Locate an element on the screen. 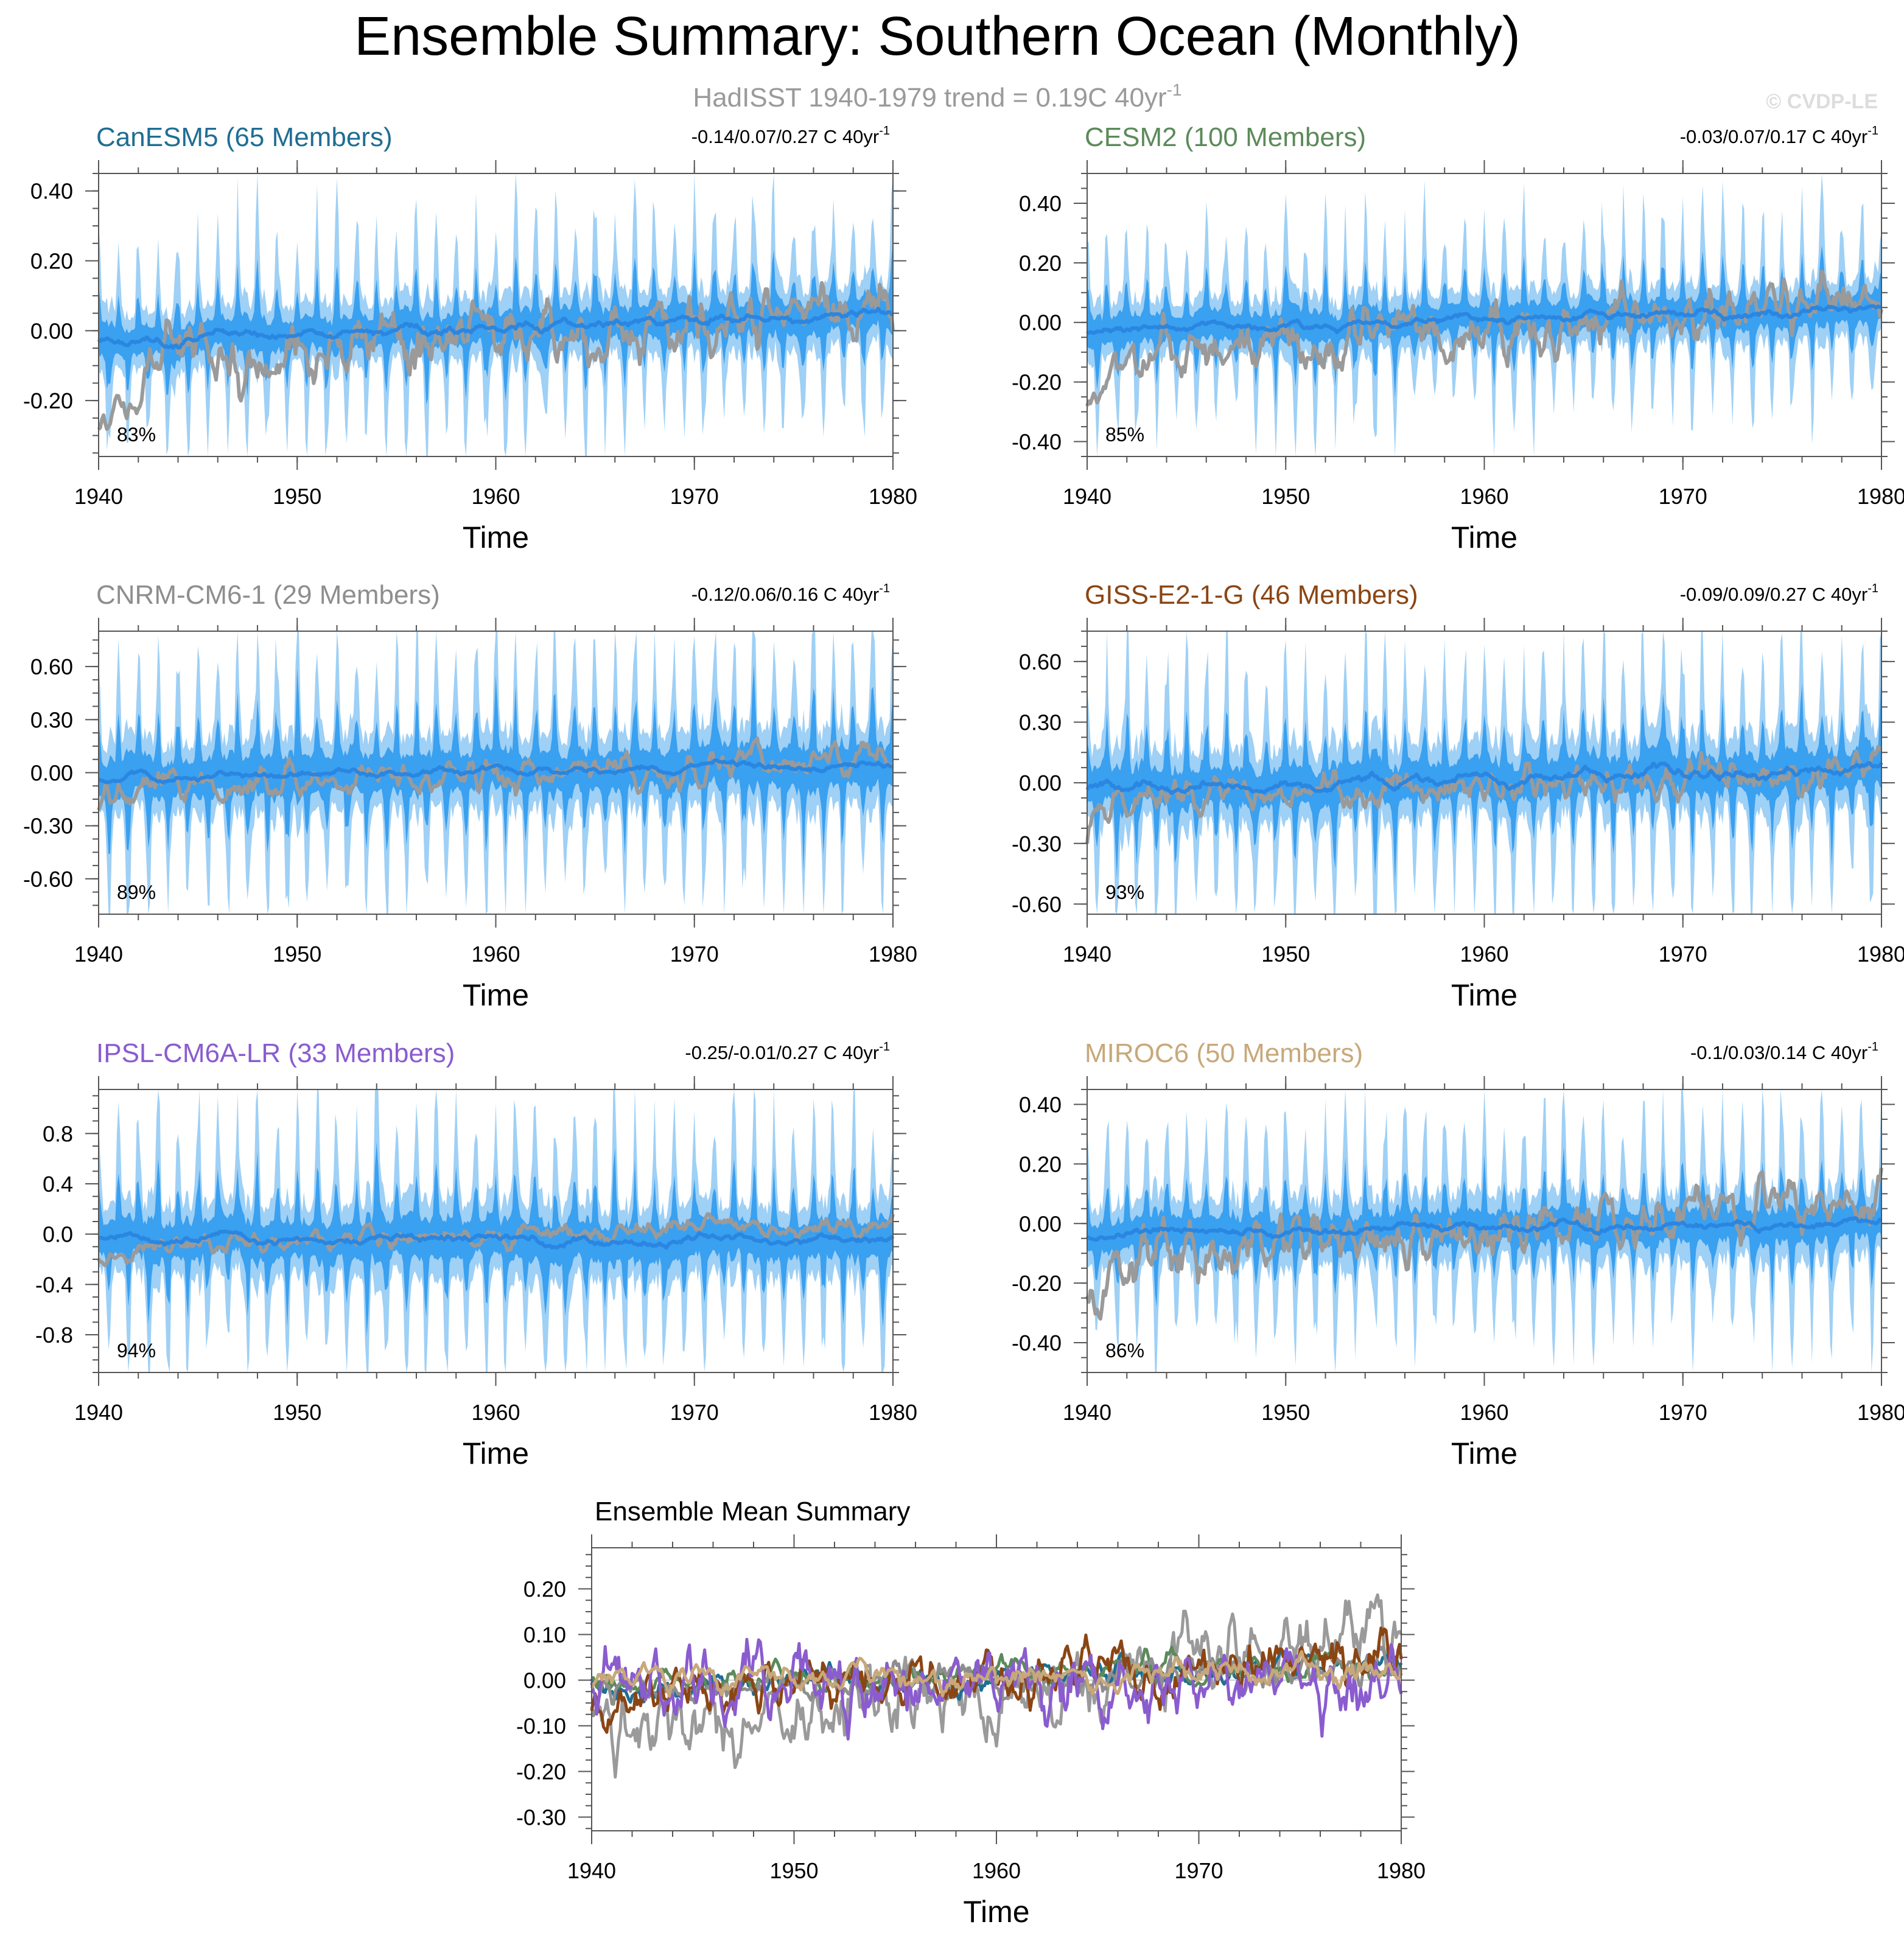 This screenshot has height=1944, width=1904. figure-subtitle-text: HadISST 1940-1979 trend = 0.19C 40yr is located at coordinates (929, 98).